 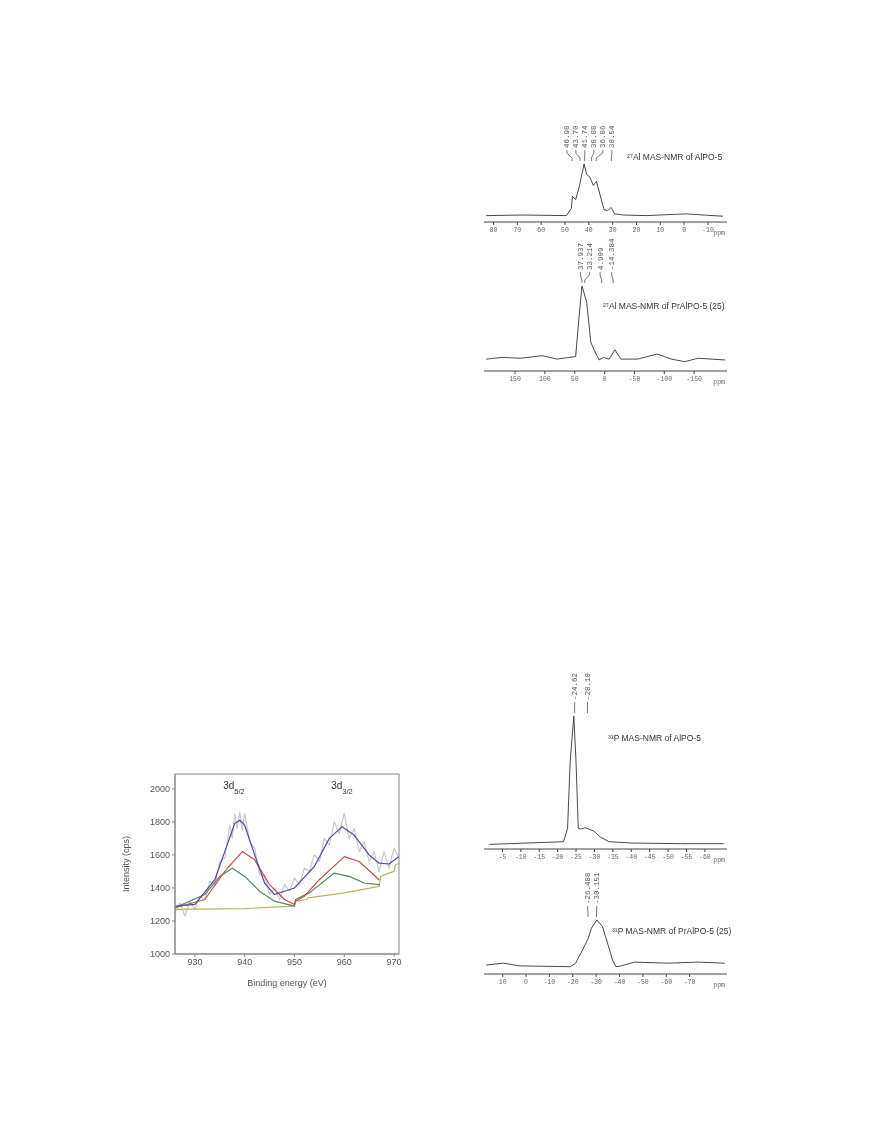 What do you see at coordinates (195, 962) in the screenshot?
I see `x-tick-label: 930` at bounding box center [195, 962].